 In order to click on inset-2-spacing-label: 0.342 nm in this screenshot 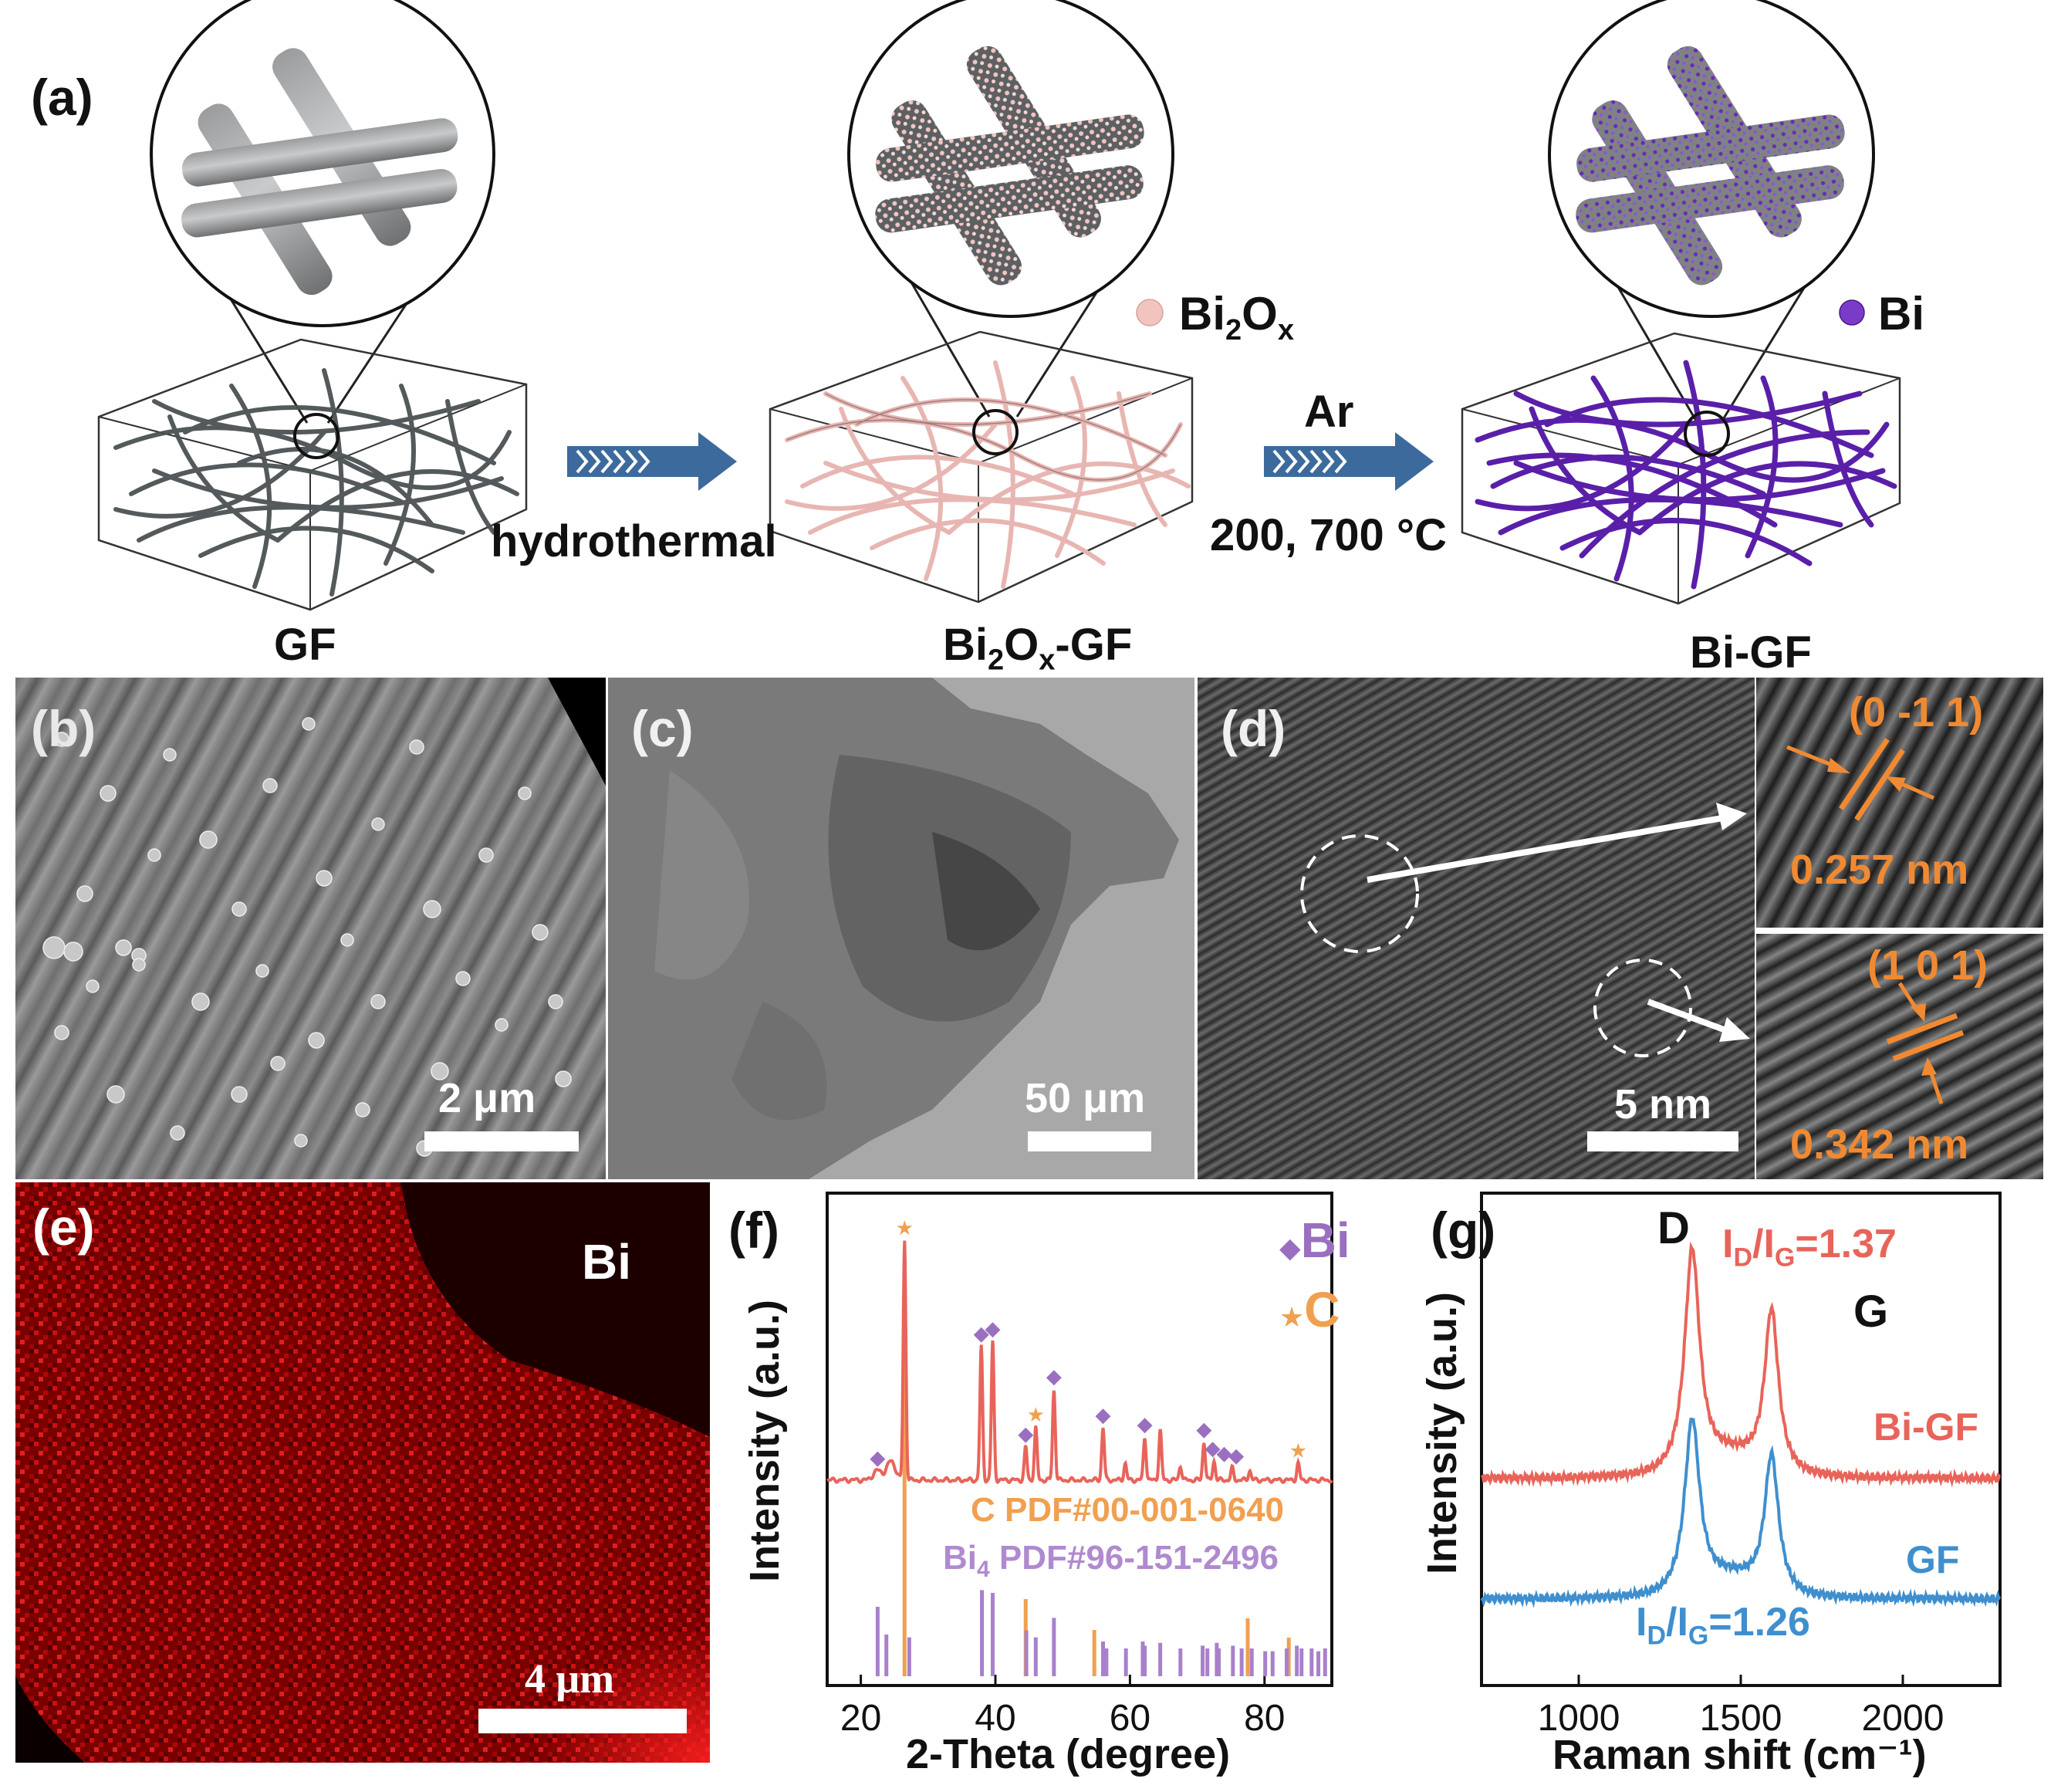, I will do `click(1879, 1144)`.